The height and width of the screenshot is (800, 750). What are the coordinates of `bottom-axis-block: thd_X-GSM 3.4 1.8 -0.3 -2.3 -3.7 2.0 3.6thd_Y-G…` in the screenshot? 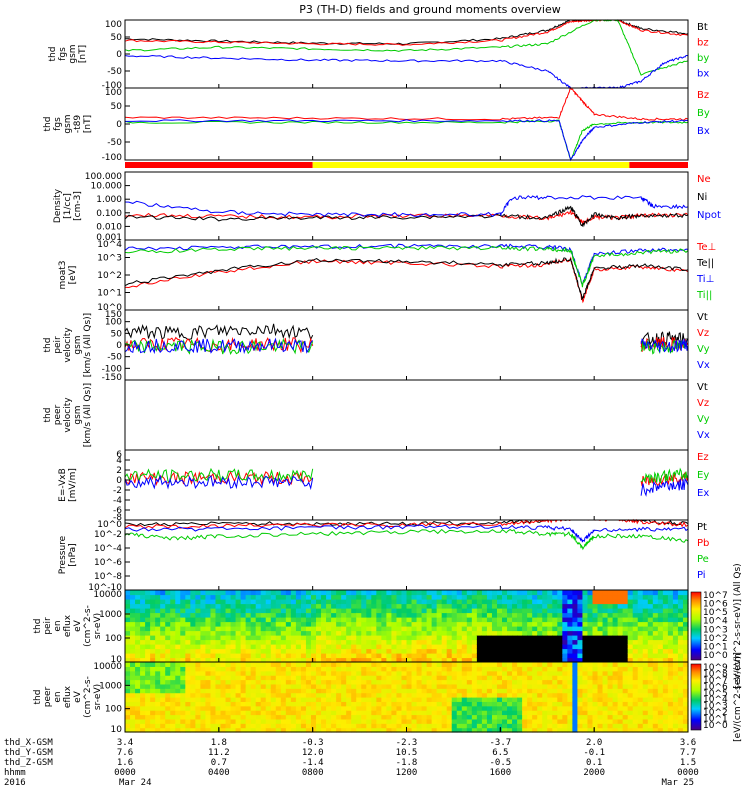 It's located at (351, 757).